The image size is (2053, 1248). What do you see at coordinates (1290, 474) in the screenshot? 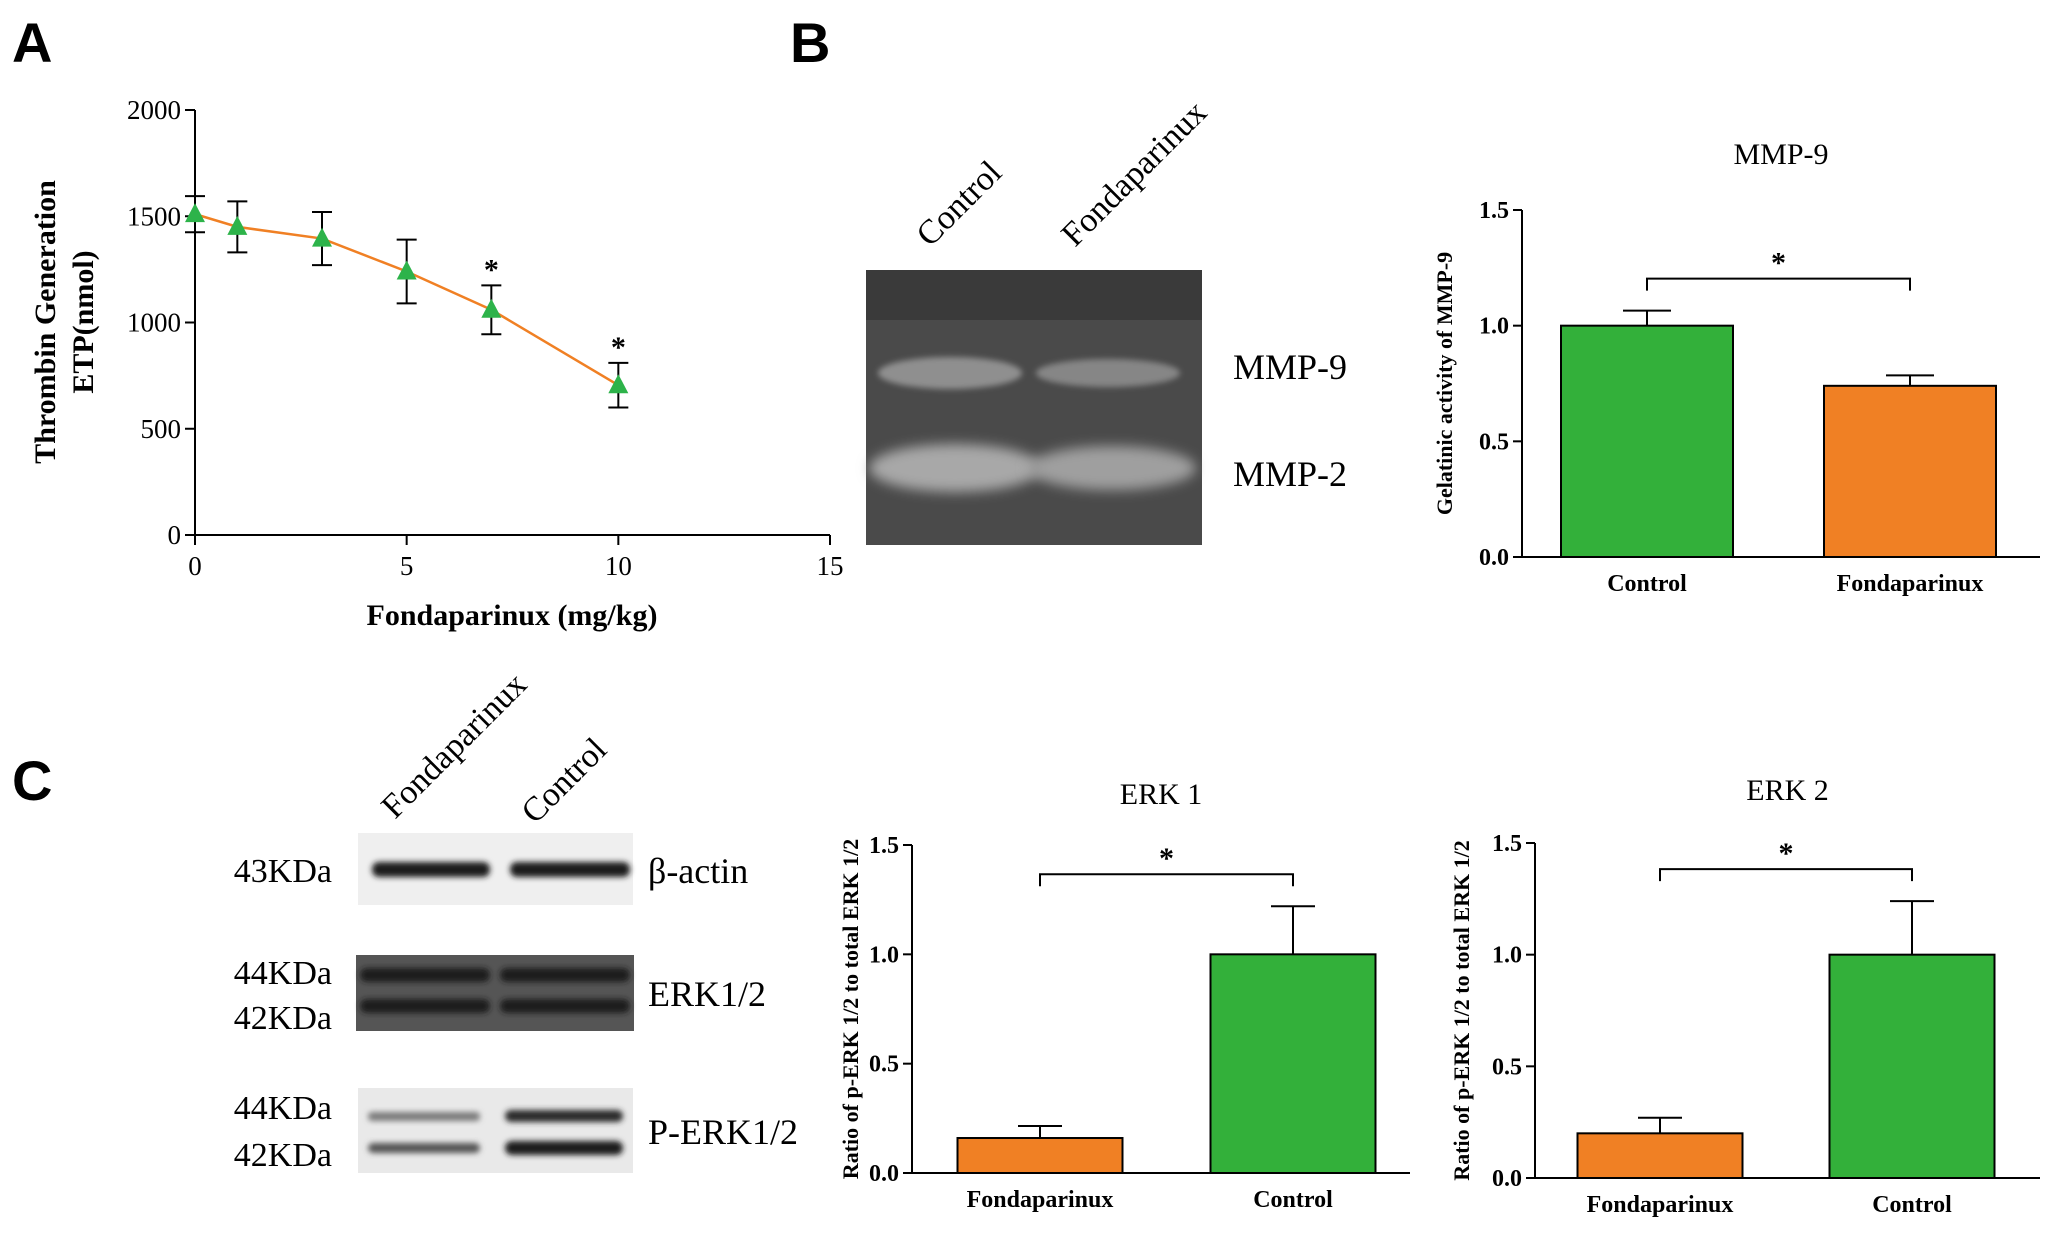
I see `gel-band-label-mmp2: MMP-2` at bounding box center [1290, 474].